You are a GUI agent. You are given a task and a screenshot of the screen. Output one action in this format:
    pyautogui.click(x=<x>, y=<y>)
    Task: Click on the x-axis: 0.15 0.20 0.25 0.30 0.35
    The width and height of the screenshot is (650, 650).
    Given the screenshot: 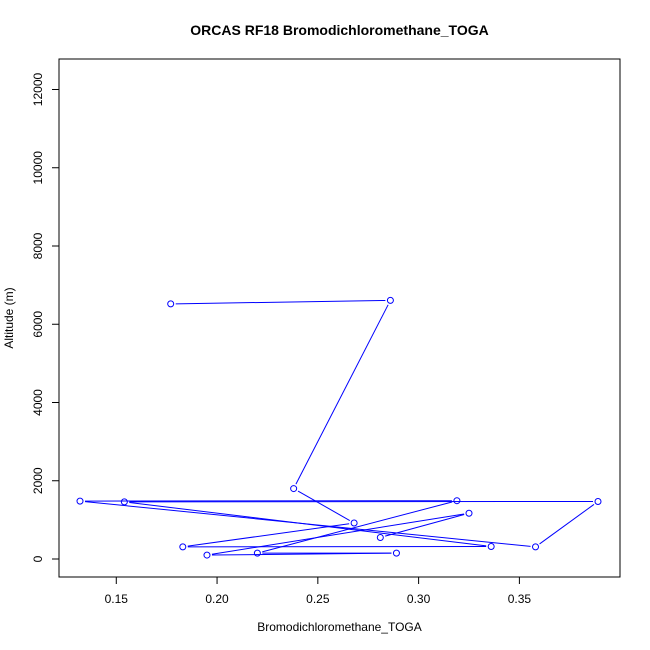 What is the action you would take?
    pyautogui.click(x=318, y=591)
    